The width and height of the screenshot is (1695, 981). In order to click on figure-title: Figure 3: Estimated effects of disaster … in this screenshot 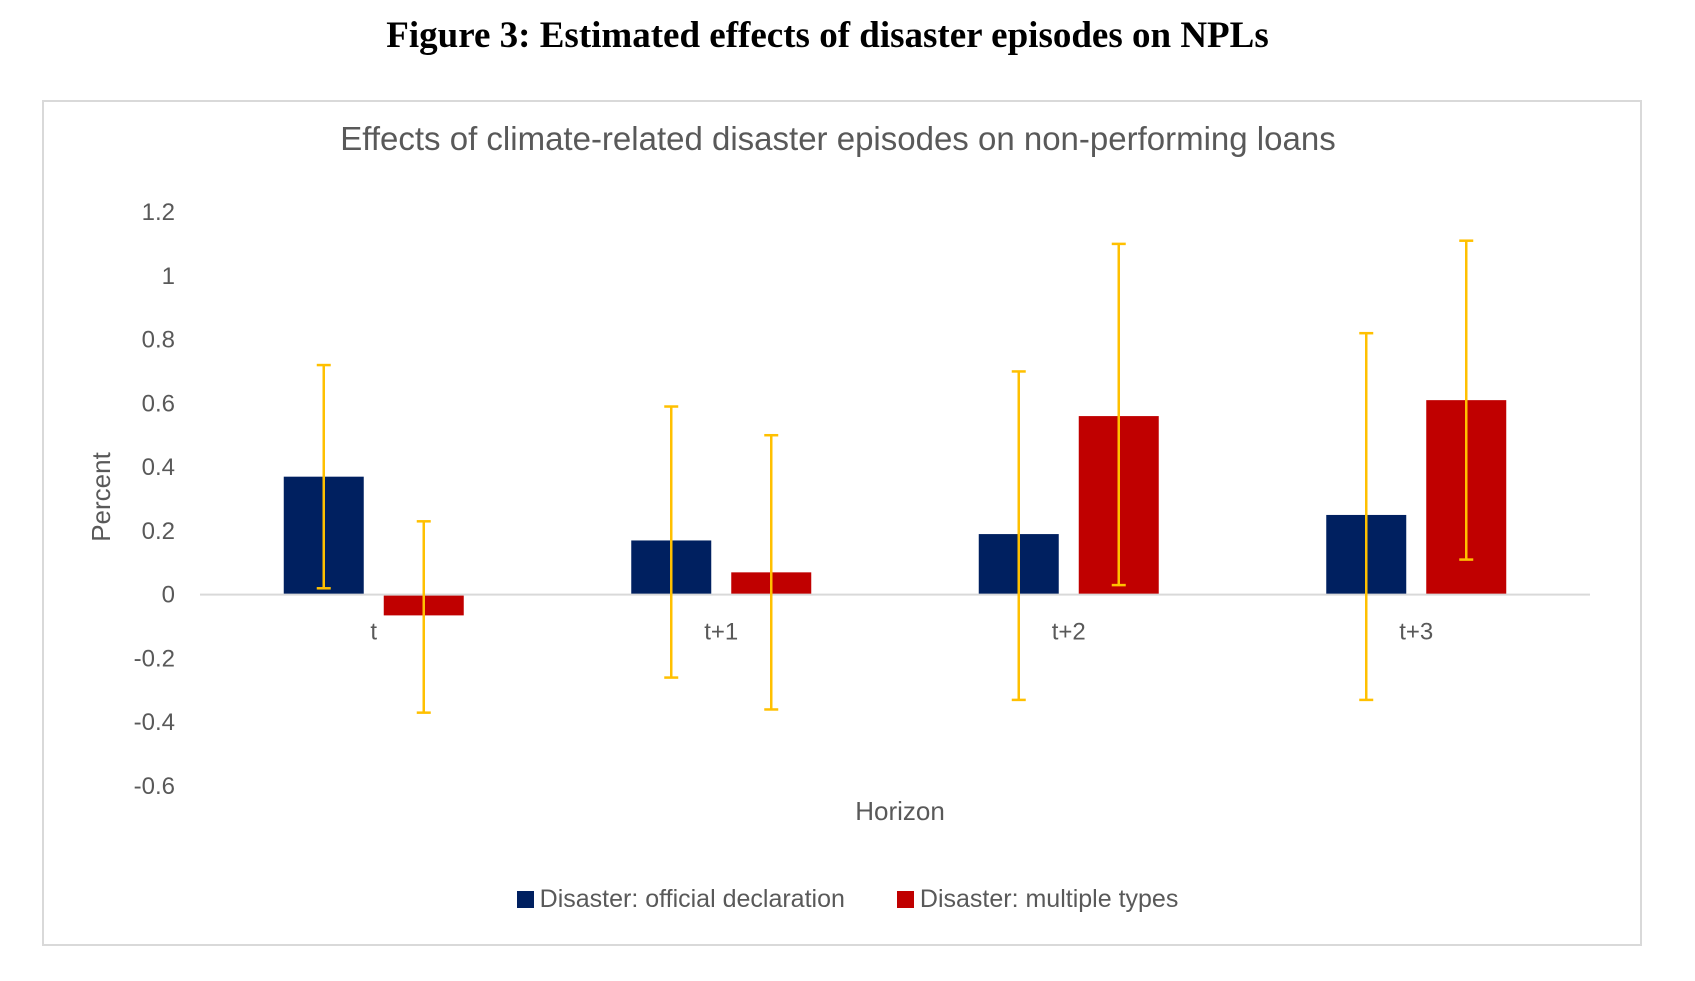, I will do `click(827, 35)`.